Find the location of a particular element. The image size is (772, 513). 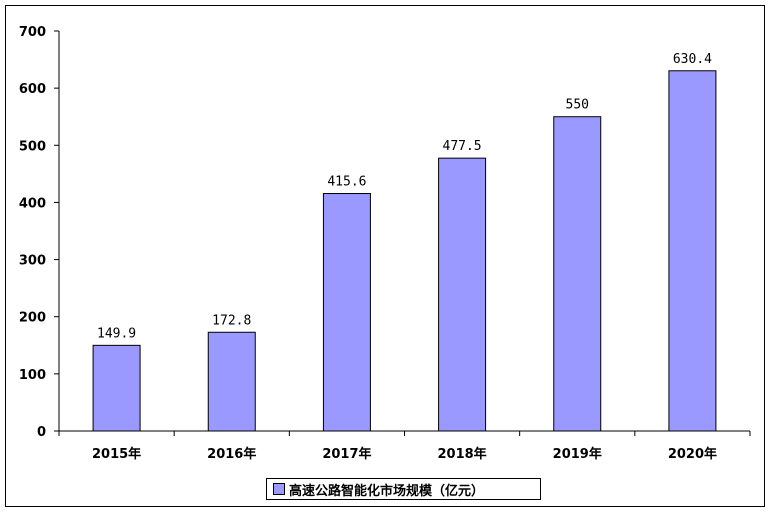

x-tick-label: 2020年 is located at coordinates (692, 454).